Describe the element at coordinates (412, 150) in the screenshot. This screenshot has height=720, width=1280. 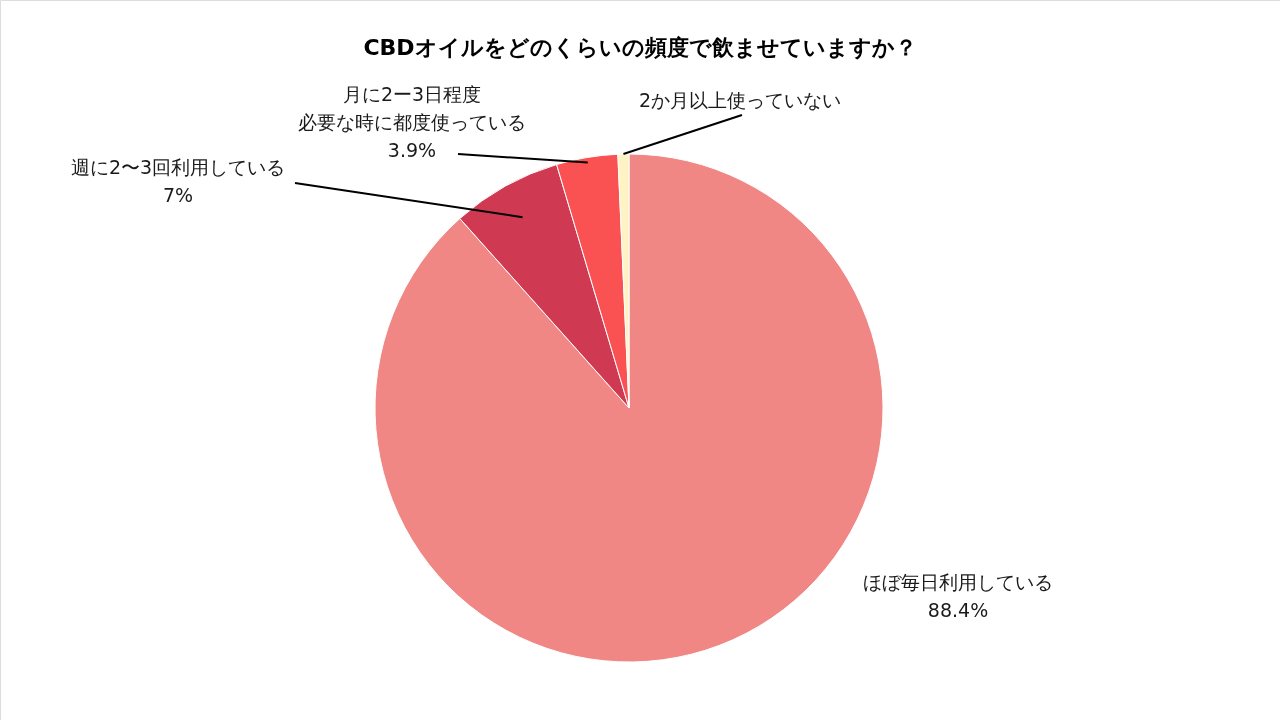
I see `data-label: 3.9%` at that location.